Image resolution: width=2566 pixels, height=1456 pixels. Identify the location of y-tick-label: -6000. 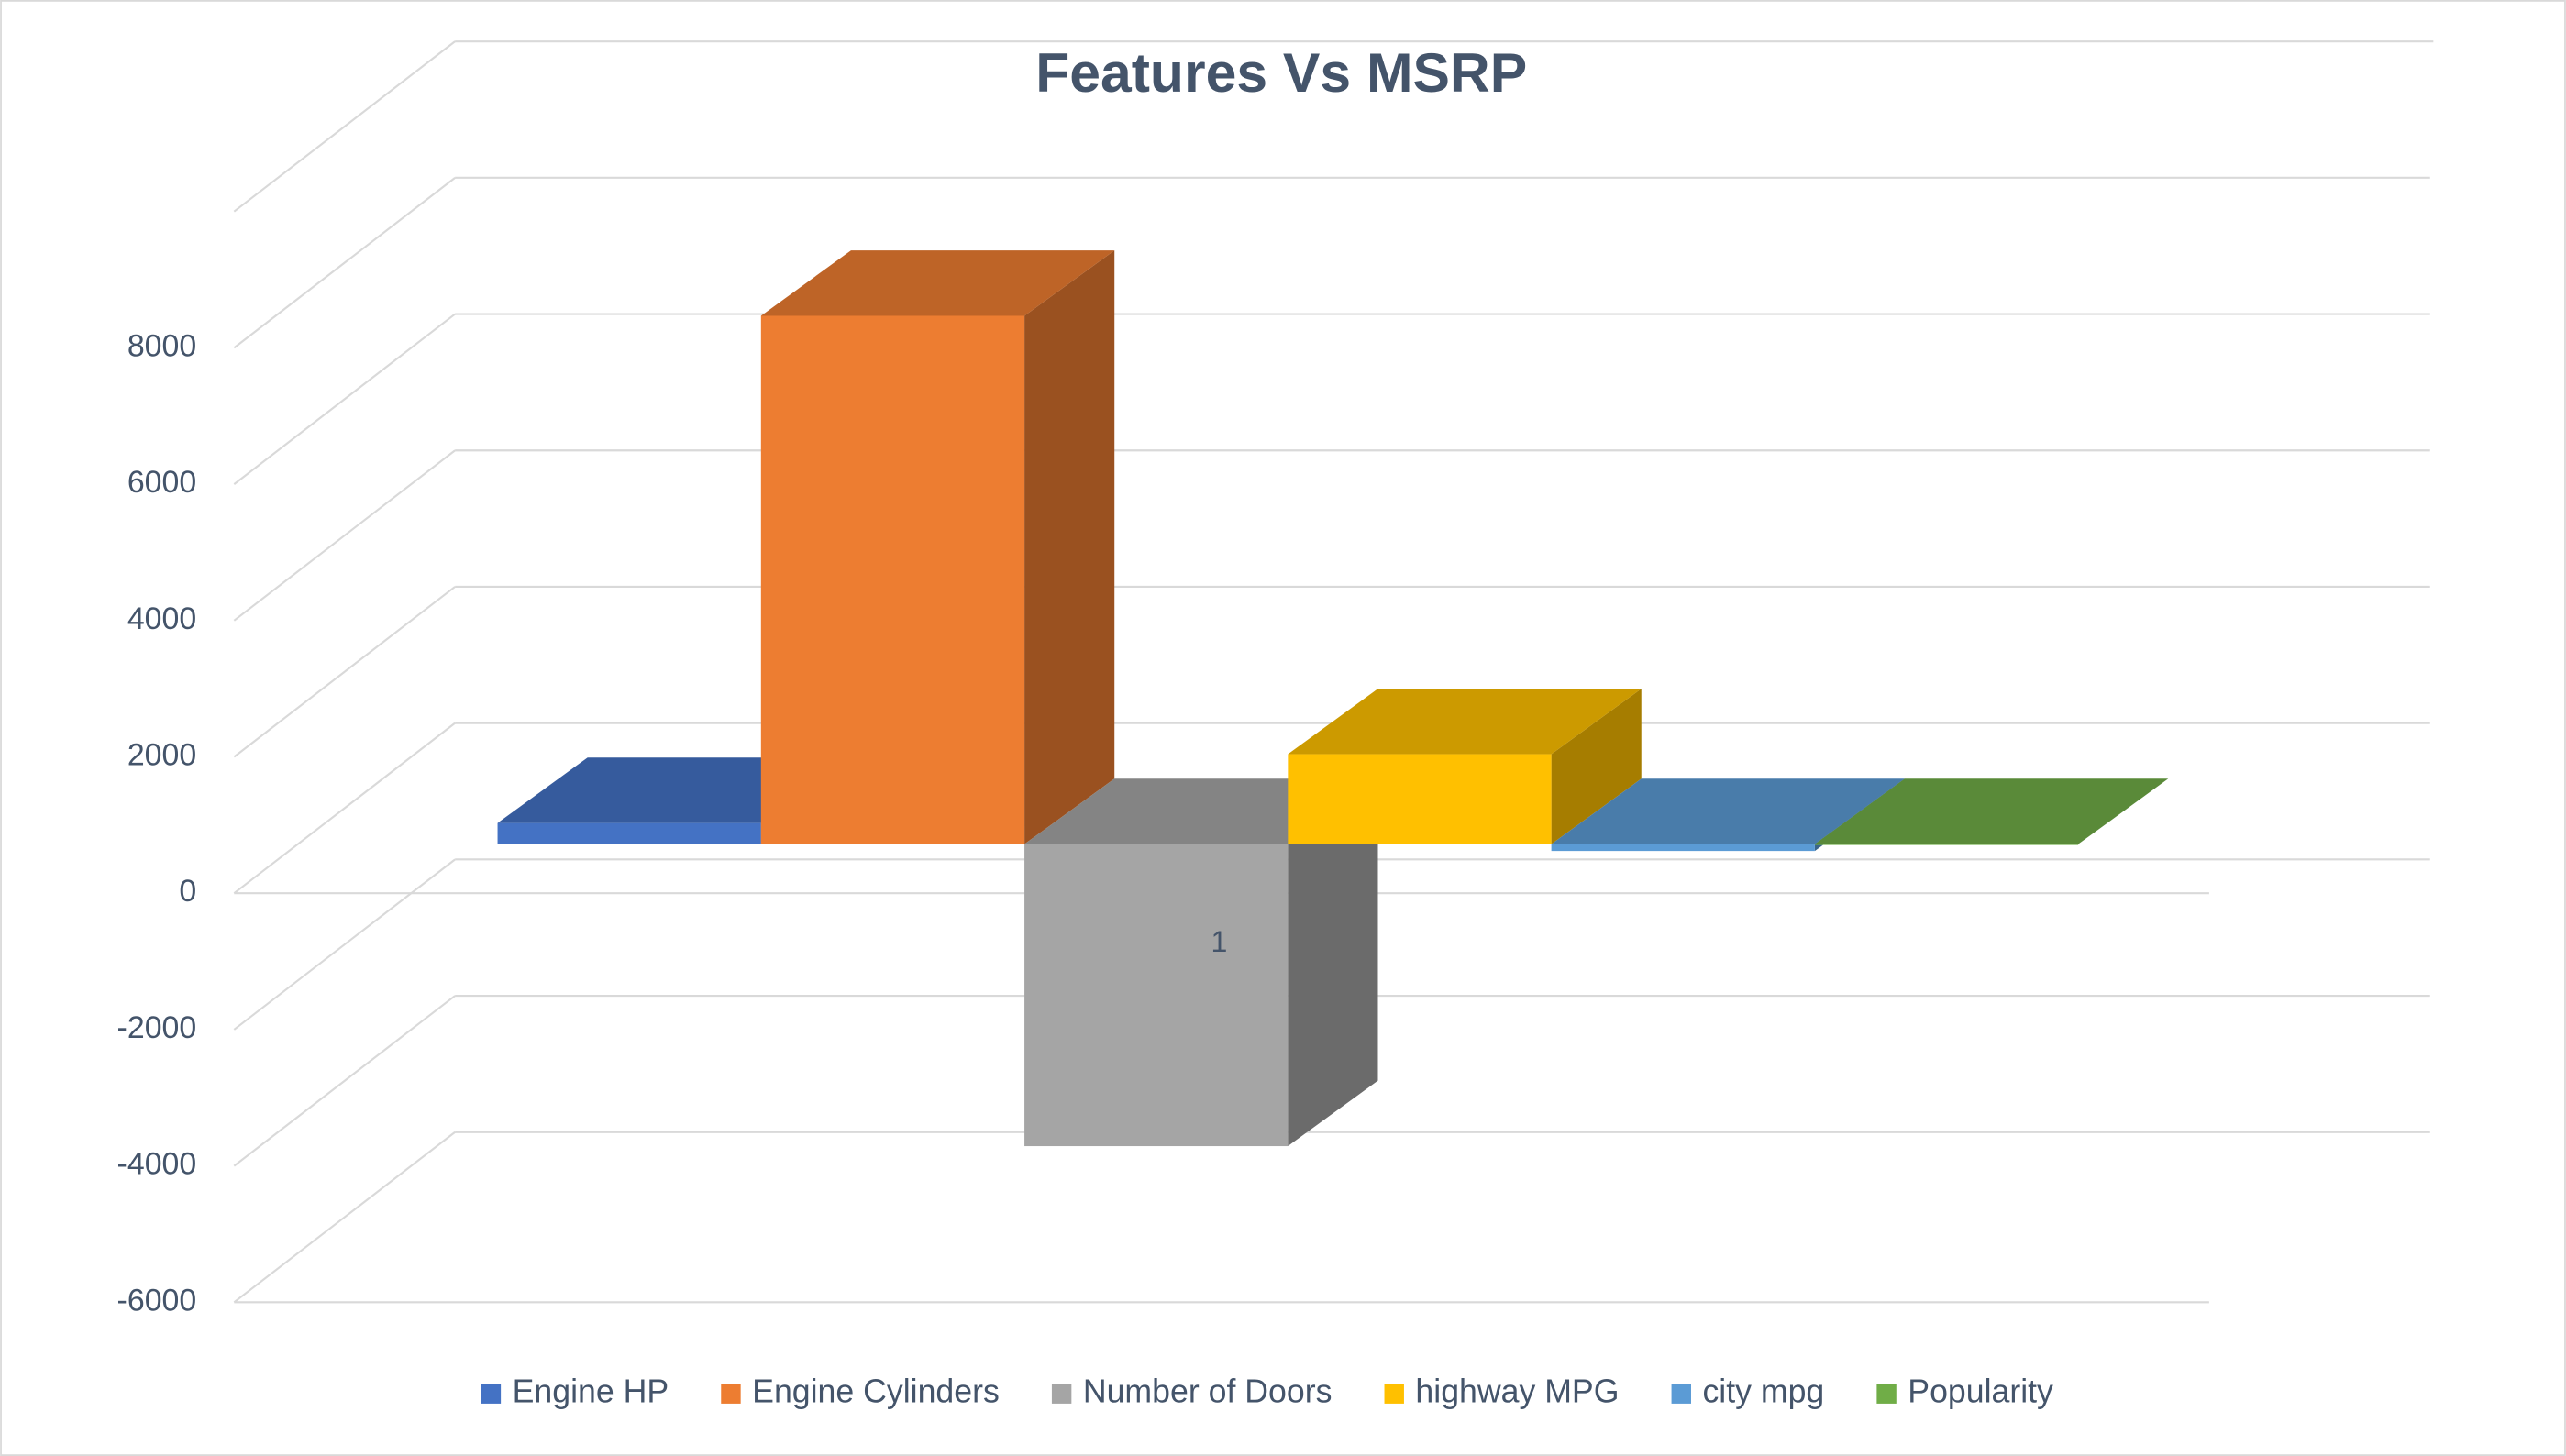
(157, 1300).